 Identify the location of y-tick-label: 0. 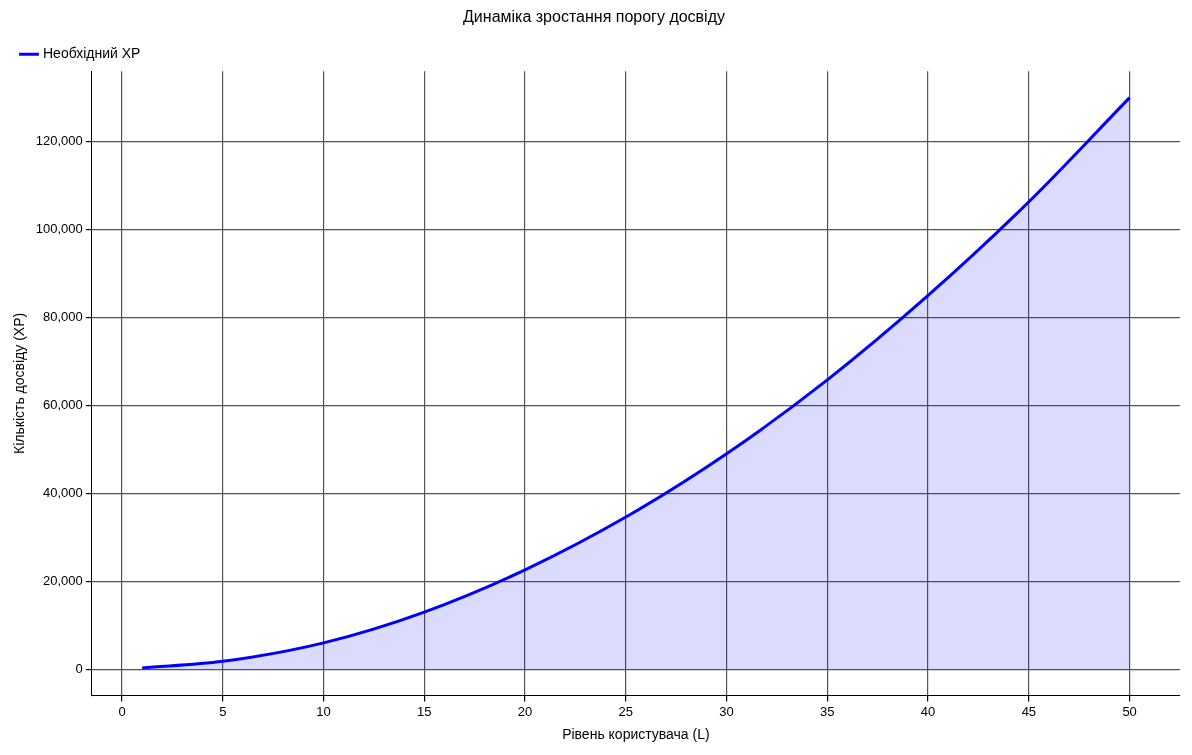
(79, 668).